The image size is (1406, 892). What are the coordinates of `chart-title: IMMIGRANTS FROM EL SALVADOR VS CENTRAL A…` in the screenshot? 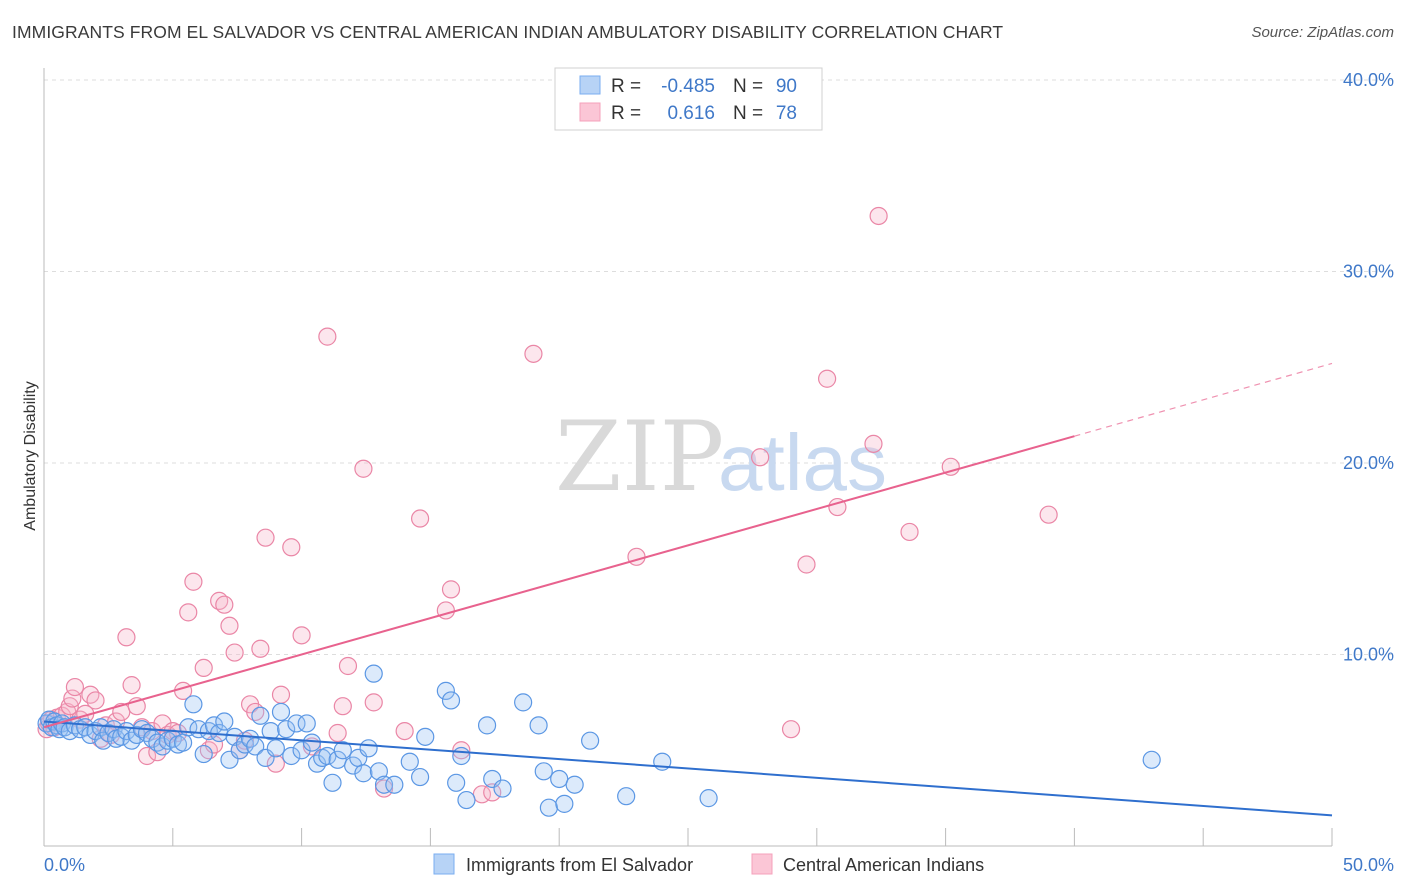 It's located at (508, 32).